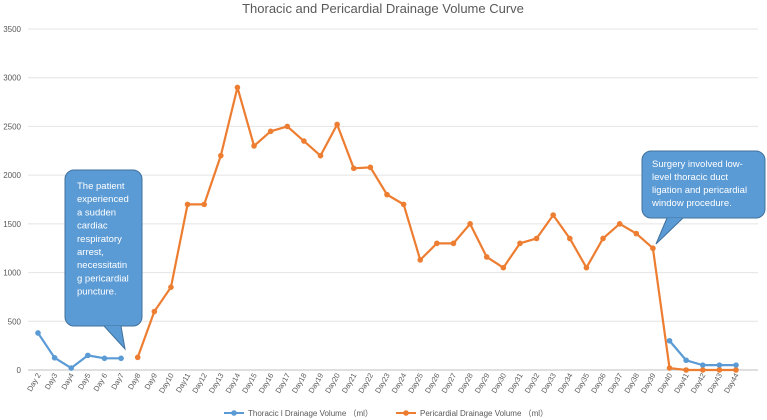 The image size is (767, 420). I want to click on x-tick-label: Day26, so click(432, 383).